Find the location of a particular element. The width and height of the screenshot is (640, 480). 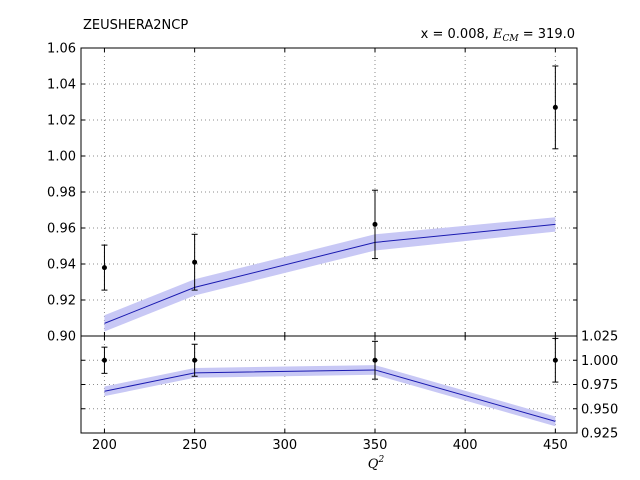

y-tick-label: 0.94 is located at coordinates (61, 265).